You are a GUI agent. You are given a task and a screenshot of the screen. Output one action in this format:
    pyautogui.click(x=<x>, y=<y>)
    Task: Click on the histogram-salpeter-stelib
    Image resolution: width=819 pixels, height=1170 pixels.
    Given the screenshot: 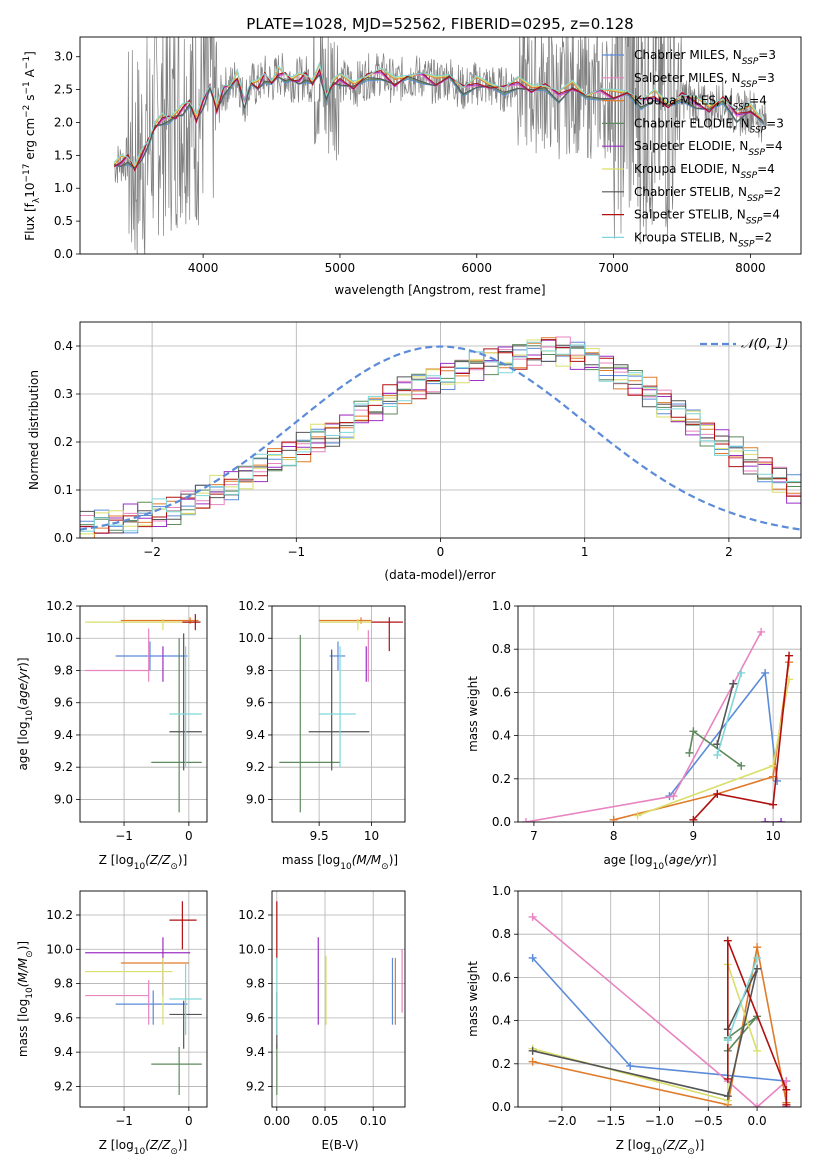 What is the action you would take?
    pyautogui.click(x=440, y=436)
    